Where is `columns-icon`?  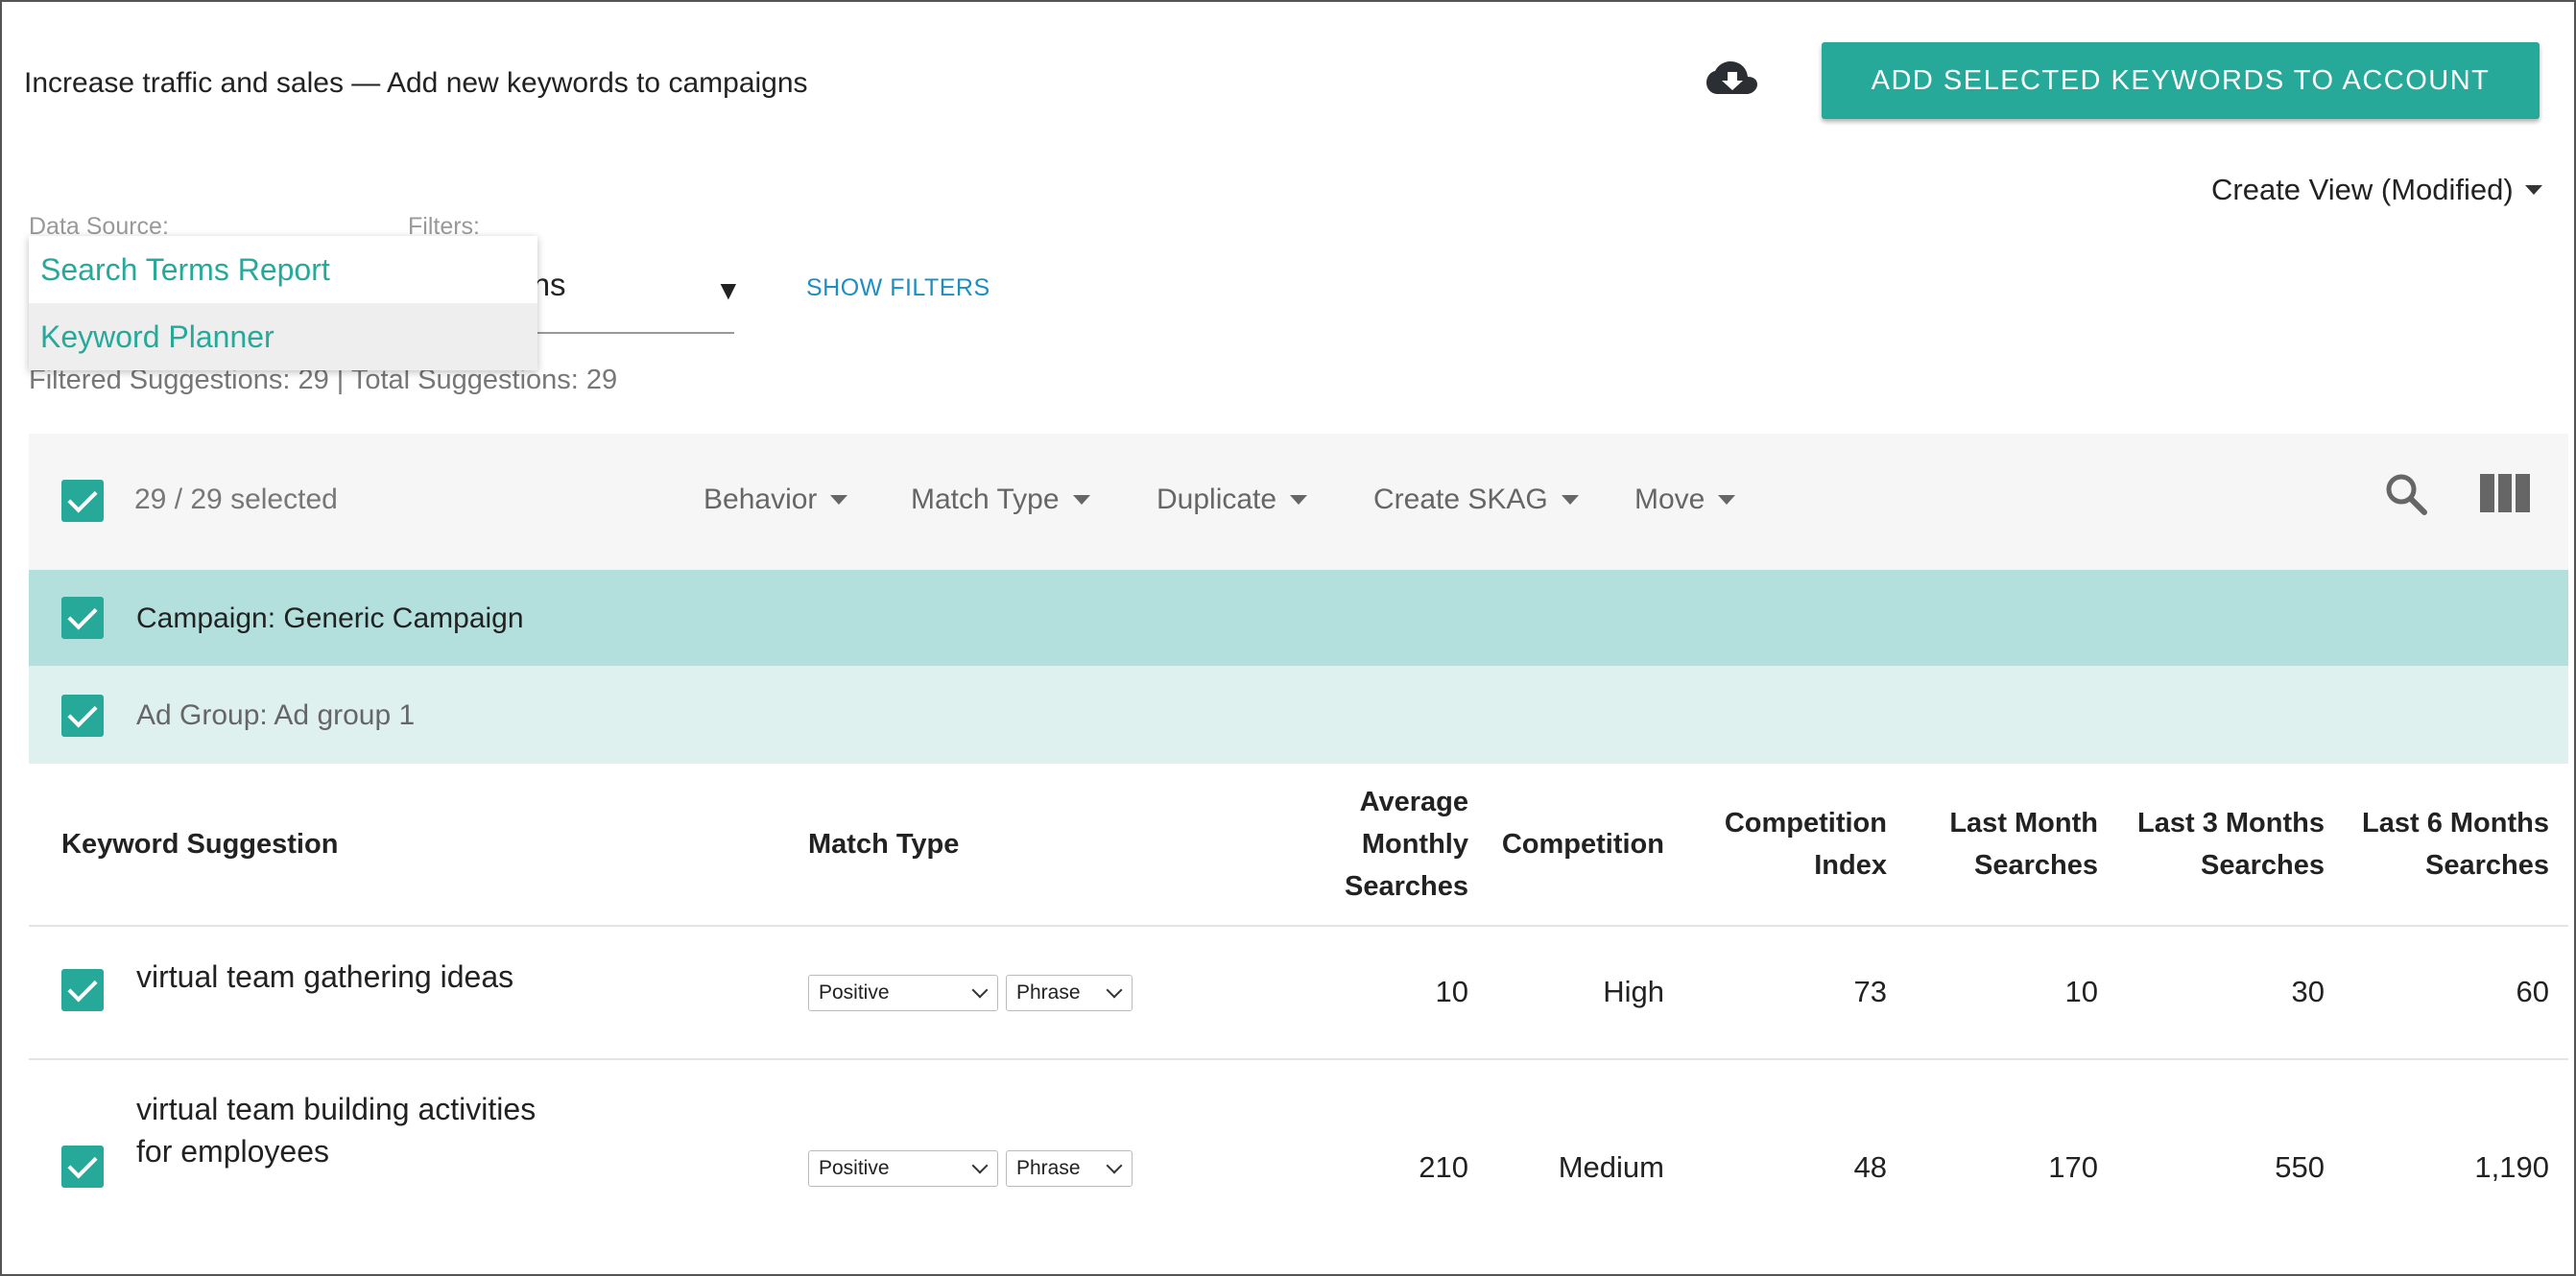
columns-icon is located at coordinates (2505, 493).